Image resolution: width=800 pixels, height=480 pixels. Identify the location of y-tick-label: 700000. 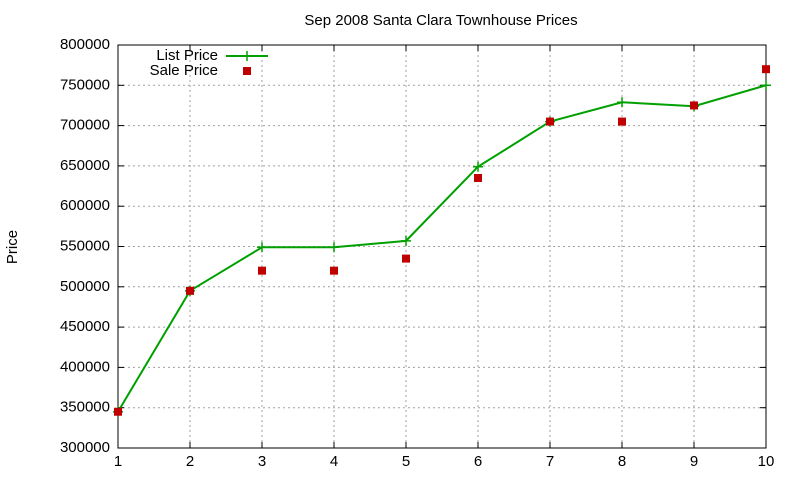
(85, 125).